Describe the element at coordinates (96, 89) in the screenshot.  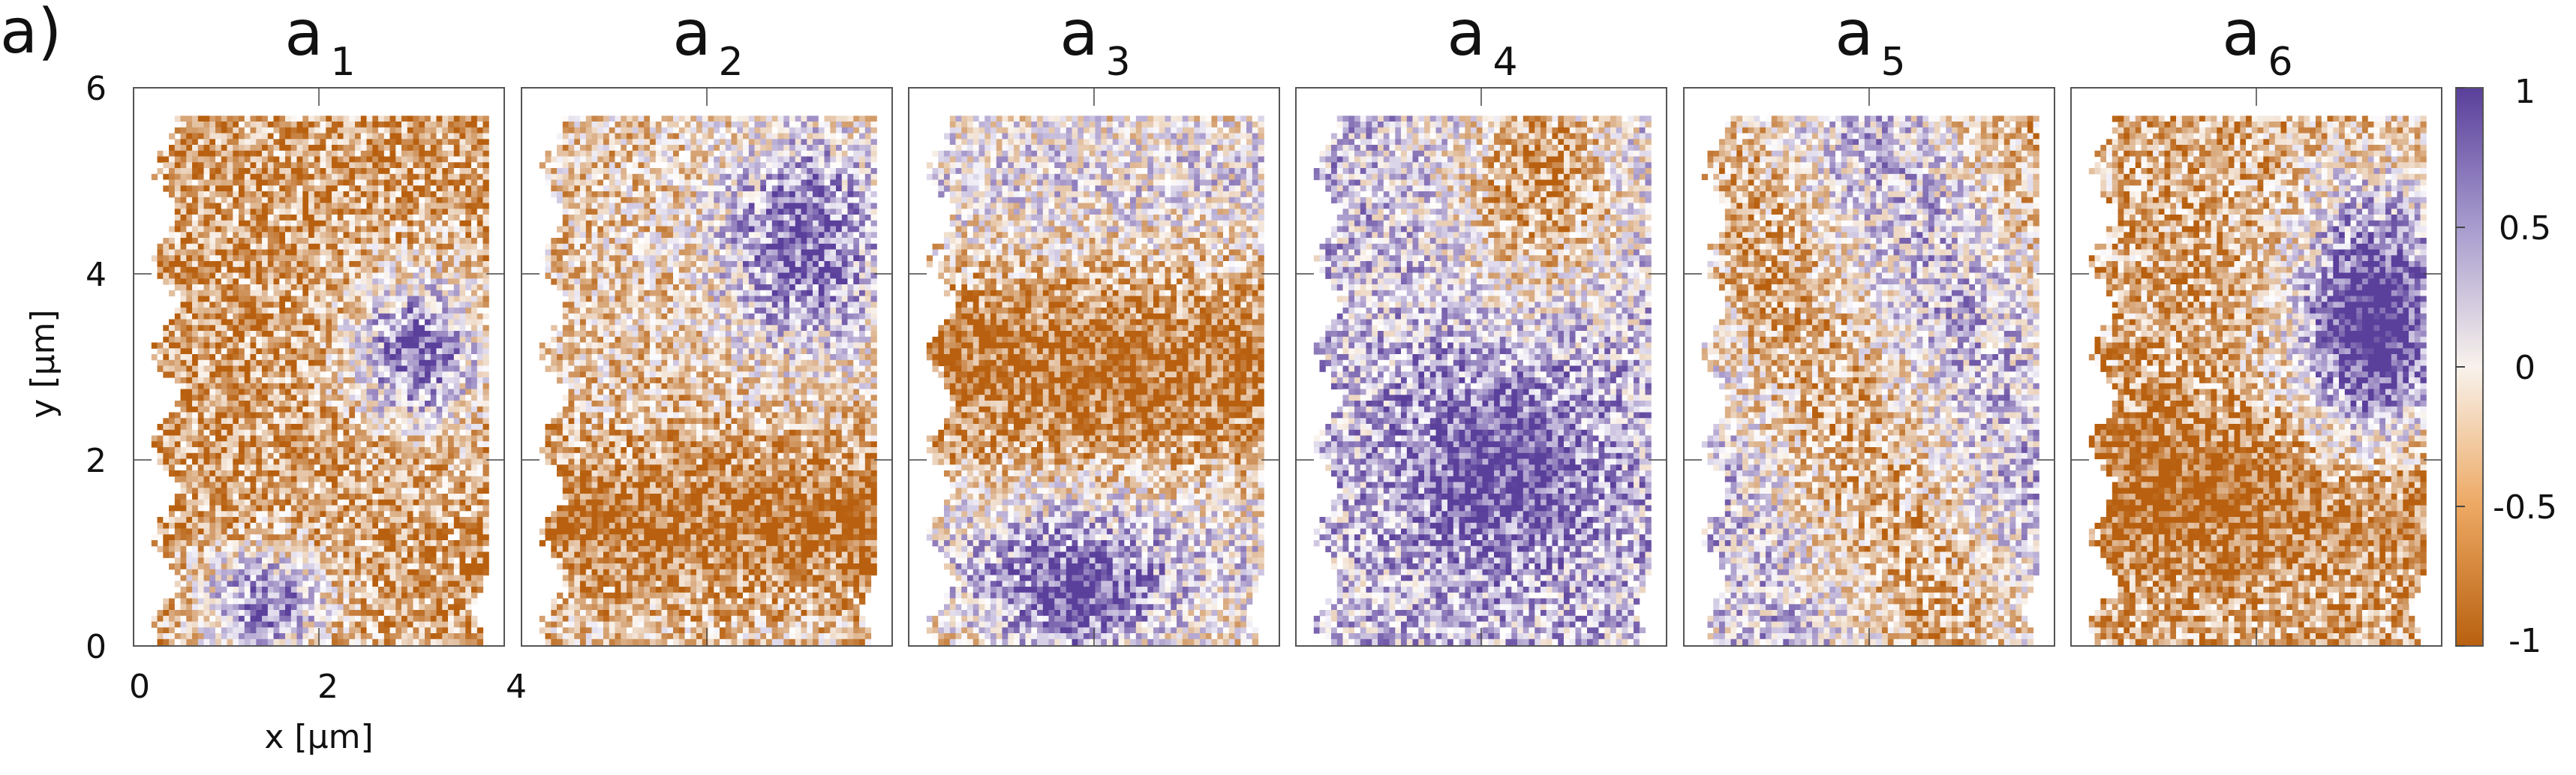
I see `y-tick-label: 6` at that location.